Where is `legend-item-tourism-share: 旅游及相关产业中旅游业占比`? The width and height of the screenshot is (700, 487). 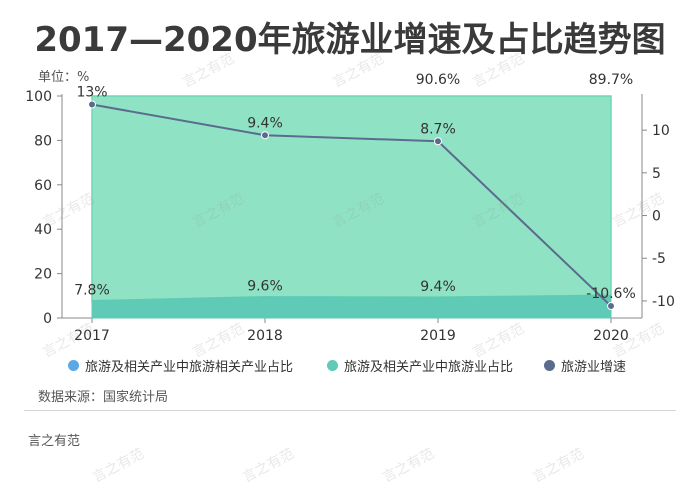
legend-item-tourism-share: 旅游及相关产业中旅游业占比 is located at coordinates (420, 365).